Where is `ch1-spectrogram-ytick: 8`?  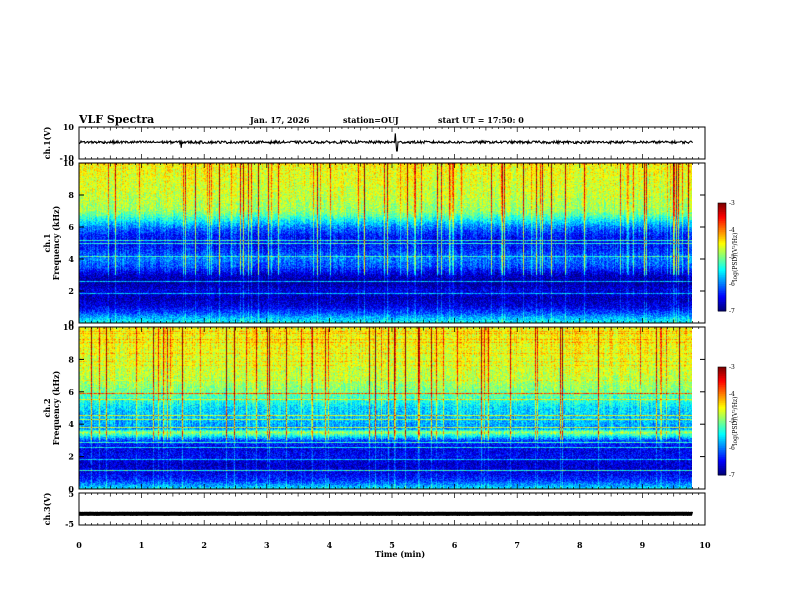
ch1-spectrogram-ytick: 8 is located at coordinates (71, 195).